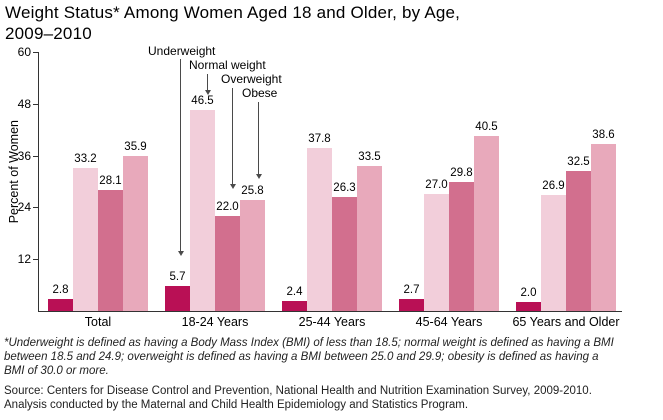 The width and height of the screenshot is (663, 420). Describe the element at coordinates (207, 82) in the screenshot. I see `legend-arrow-line-normal-weight` at that location.